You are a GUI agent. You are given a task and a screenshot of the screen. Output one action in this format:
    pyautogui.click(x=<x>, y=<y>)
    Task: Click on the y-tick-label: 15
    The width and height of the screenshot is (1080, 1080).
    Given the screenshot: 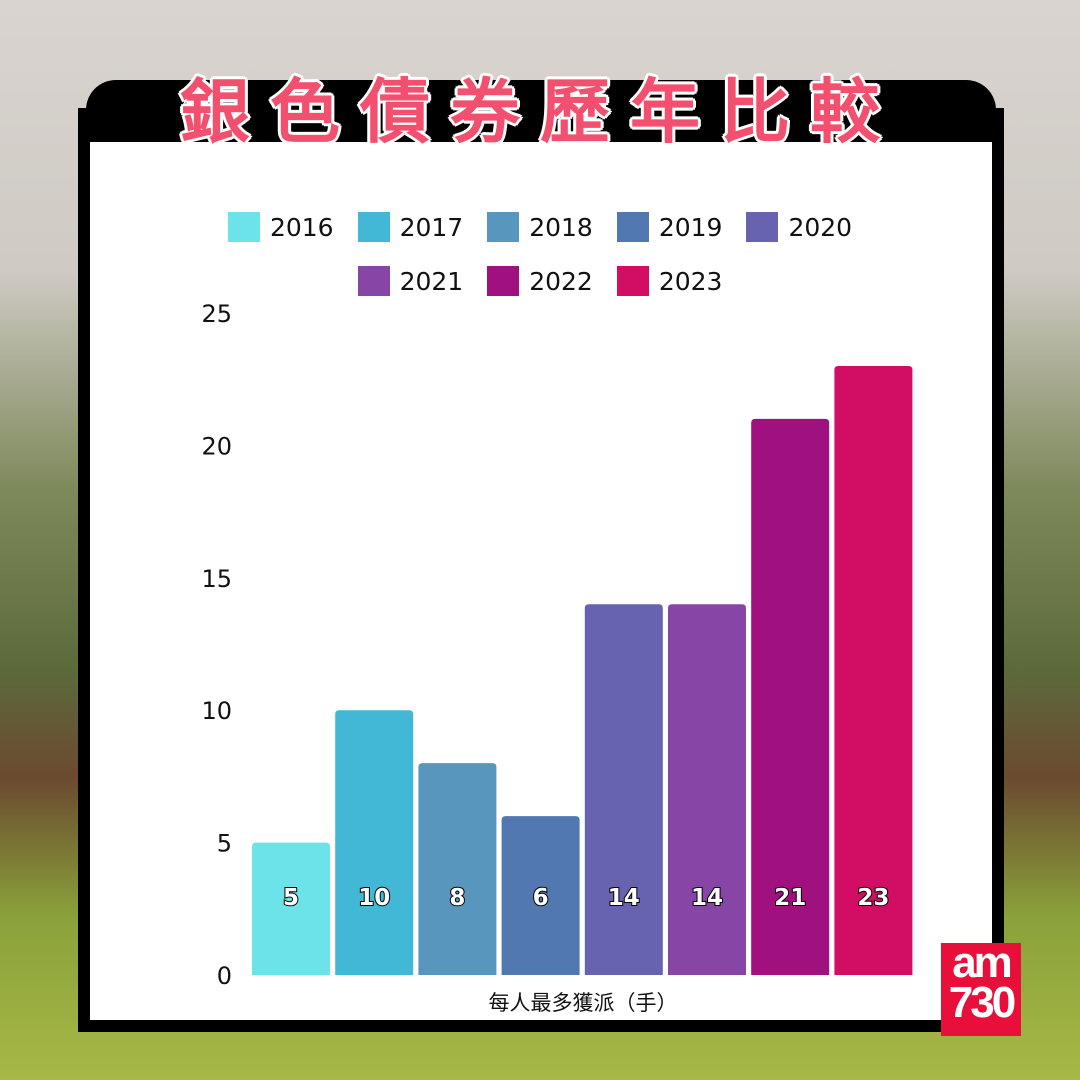 What is the action you would take?
    pyautogui.click(x=216, y=579)
    